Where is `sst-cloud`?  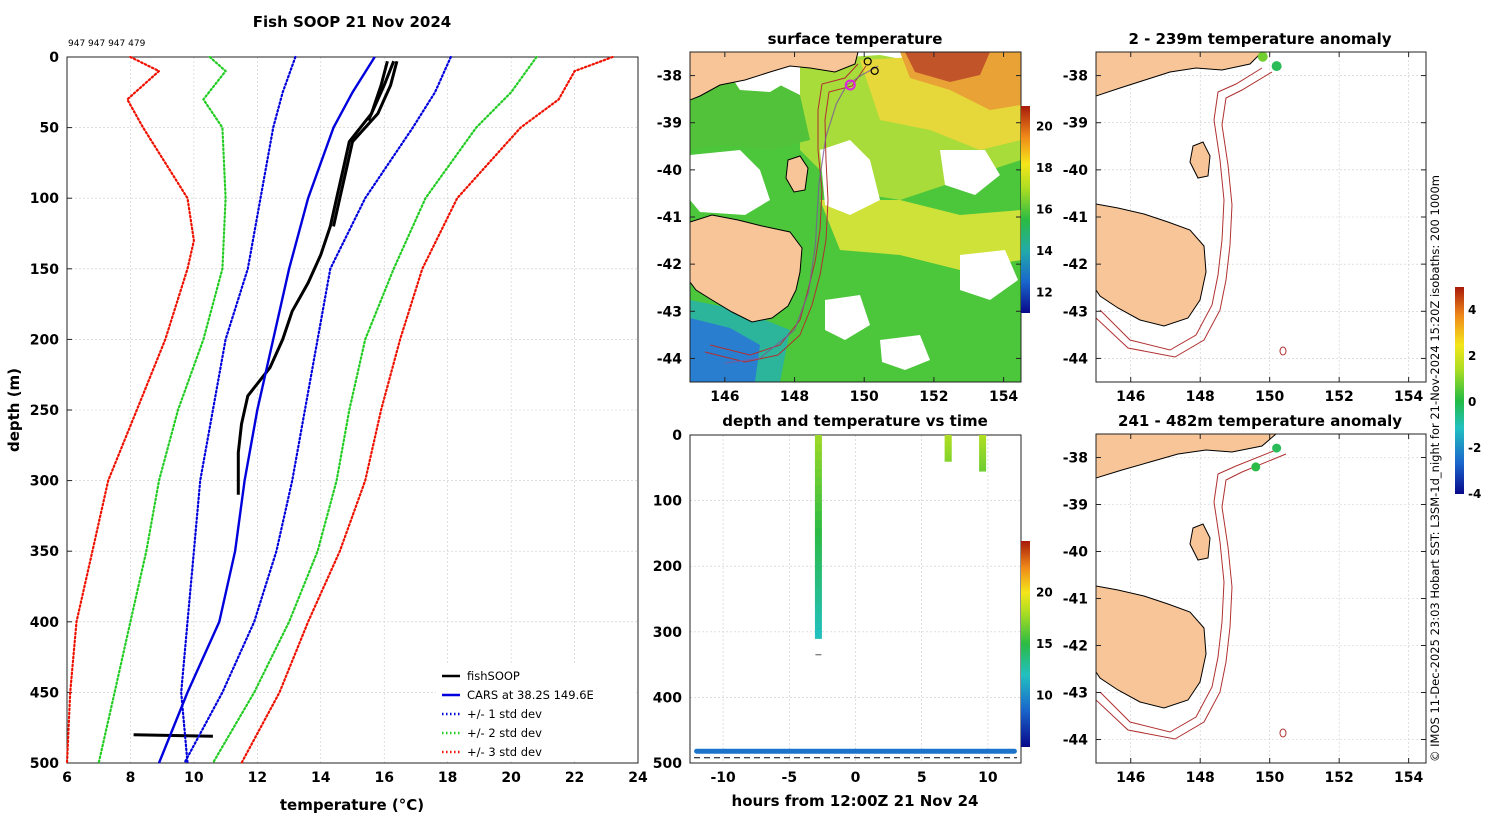 sst-cloud is located at coordinates (850, 177).